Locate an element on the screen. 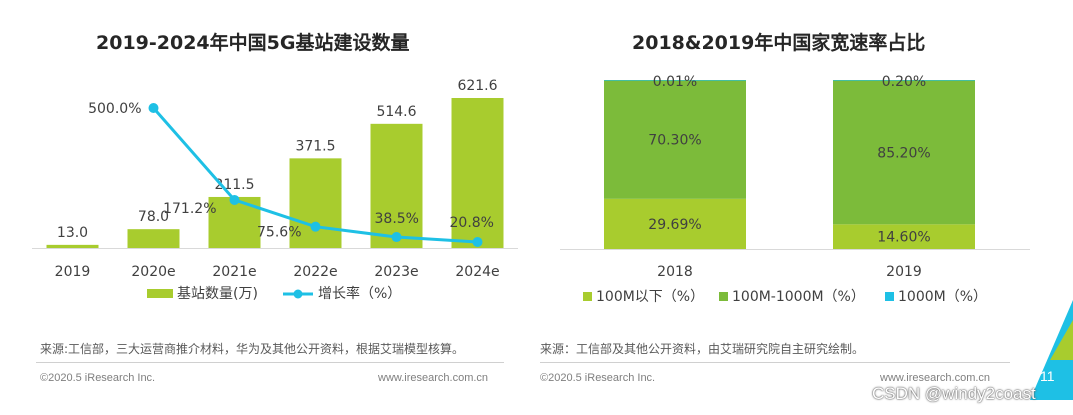  growth-label-2022e: 75.6% is located at coordinates (279, 233).